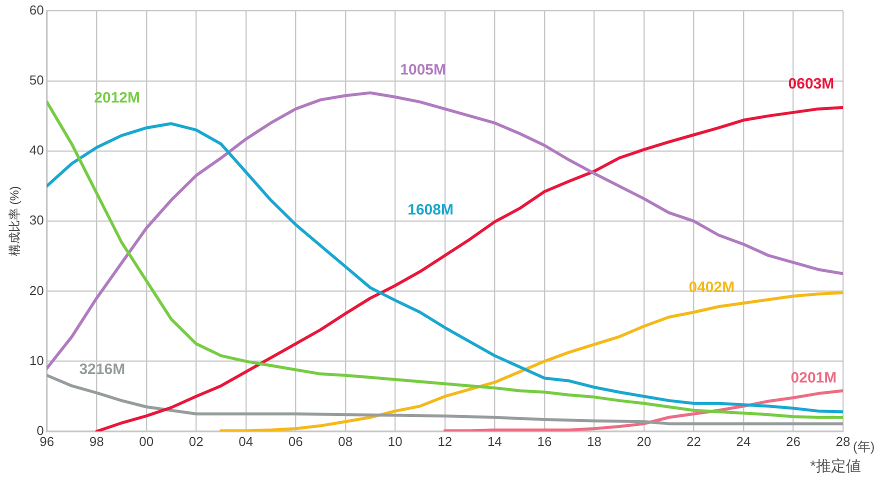 The image size is (889, 479). I want to click on series-label: 0402M, so click(711, 287).